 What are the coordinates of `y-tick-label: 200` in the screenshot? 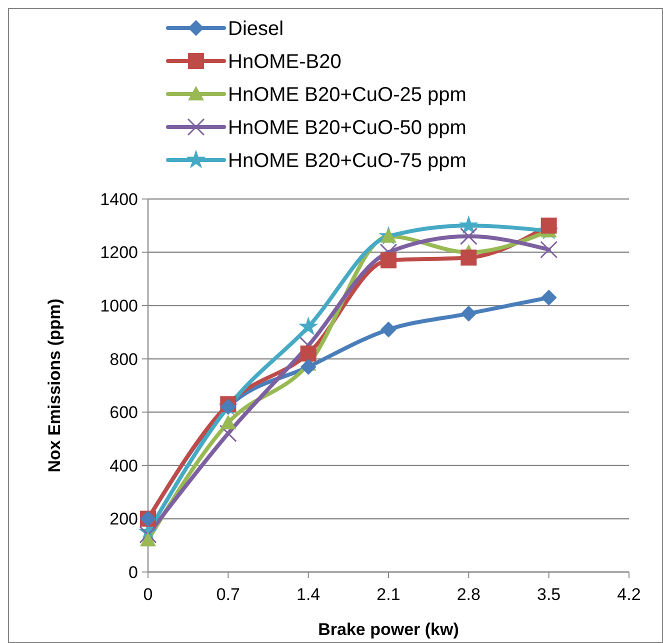 It's located at (124, 519).